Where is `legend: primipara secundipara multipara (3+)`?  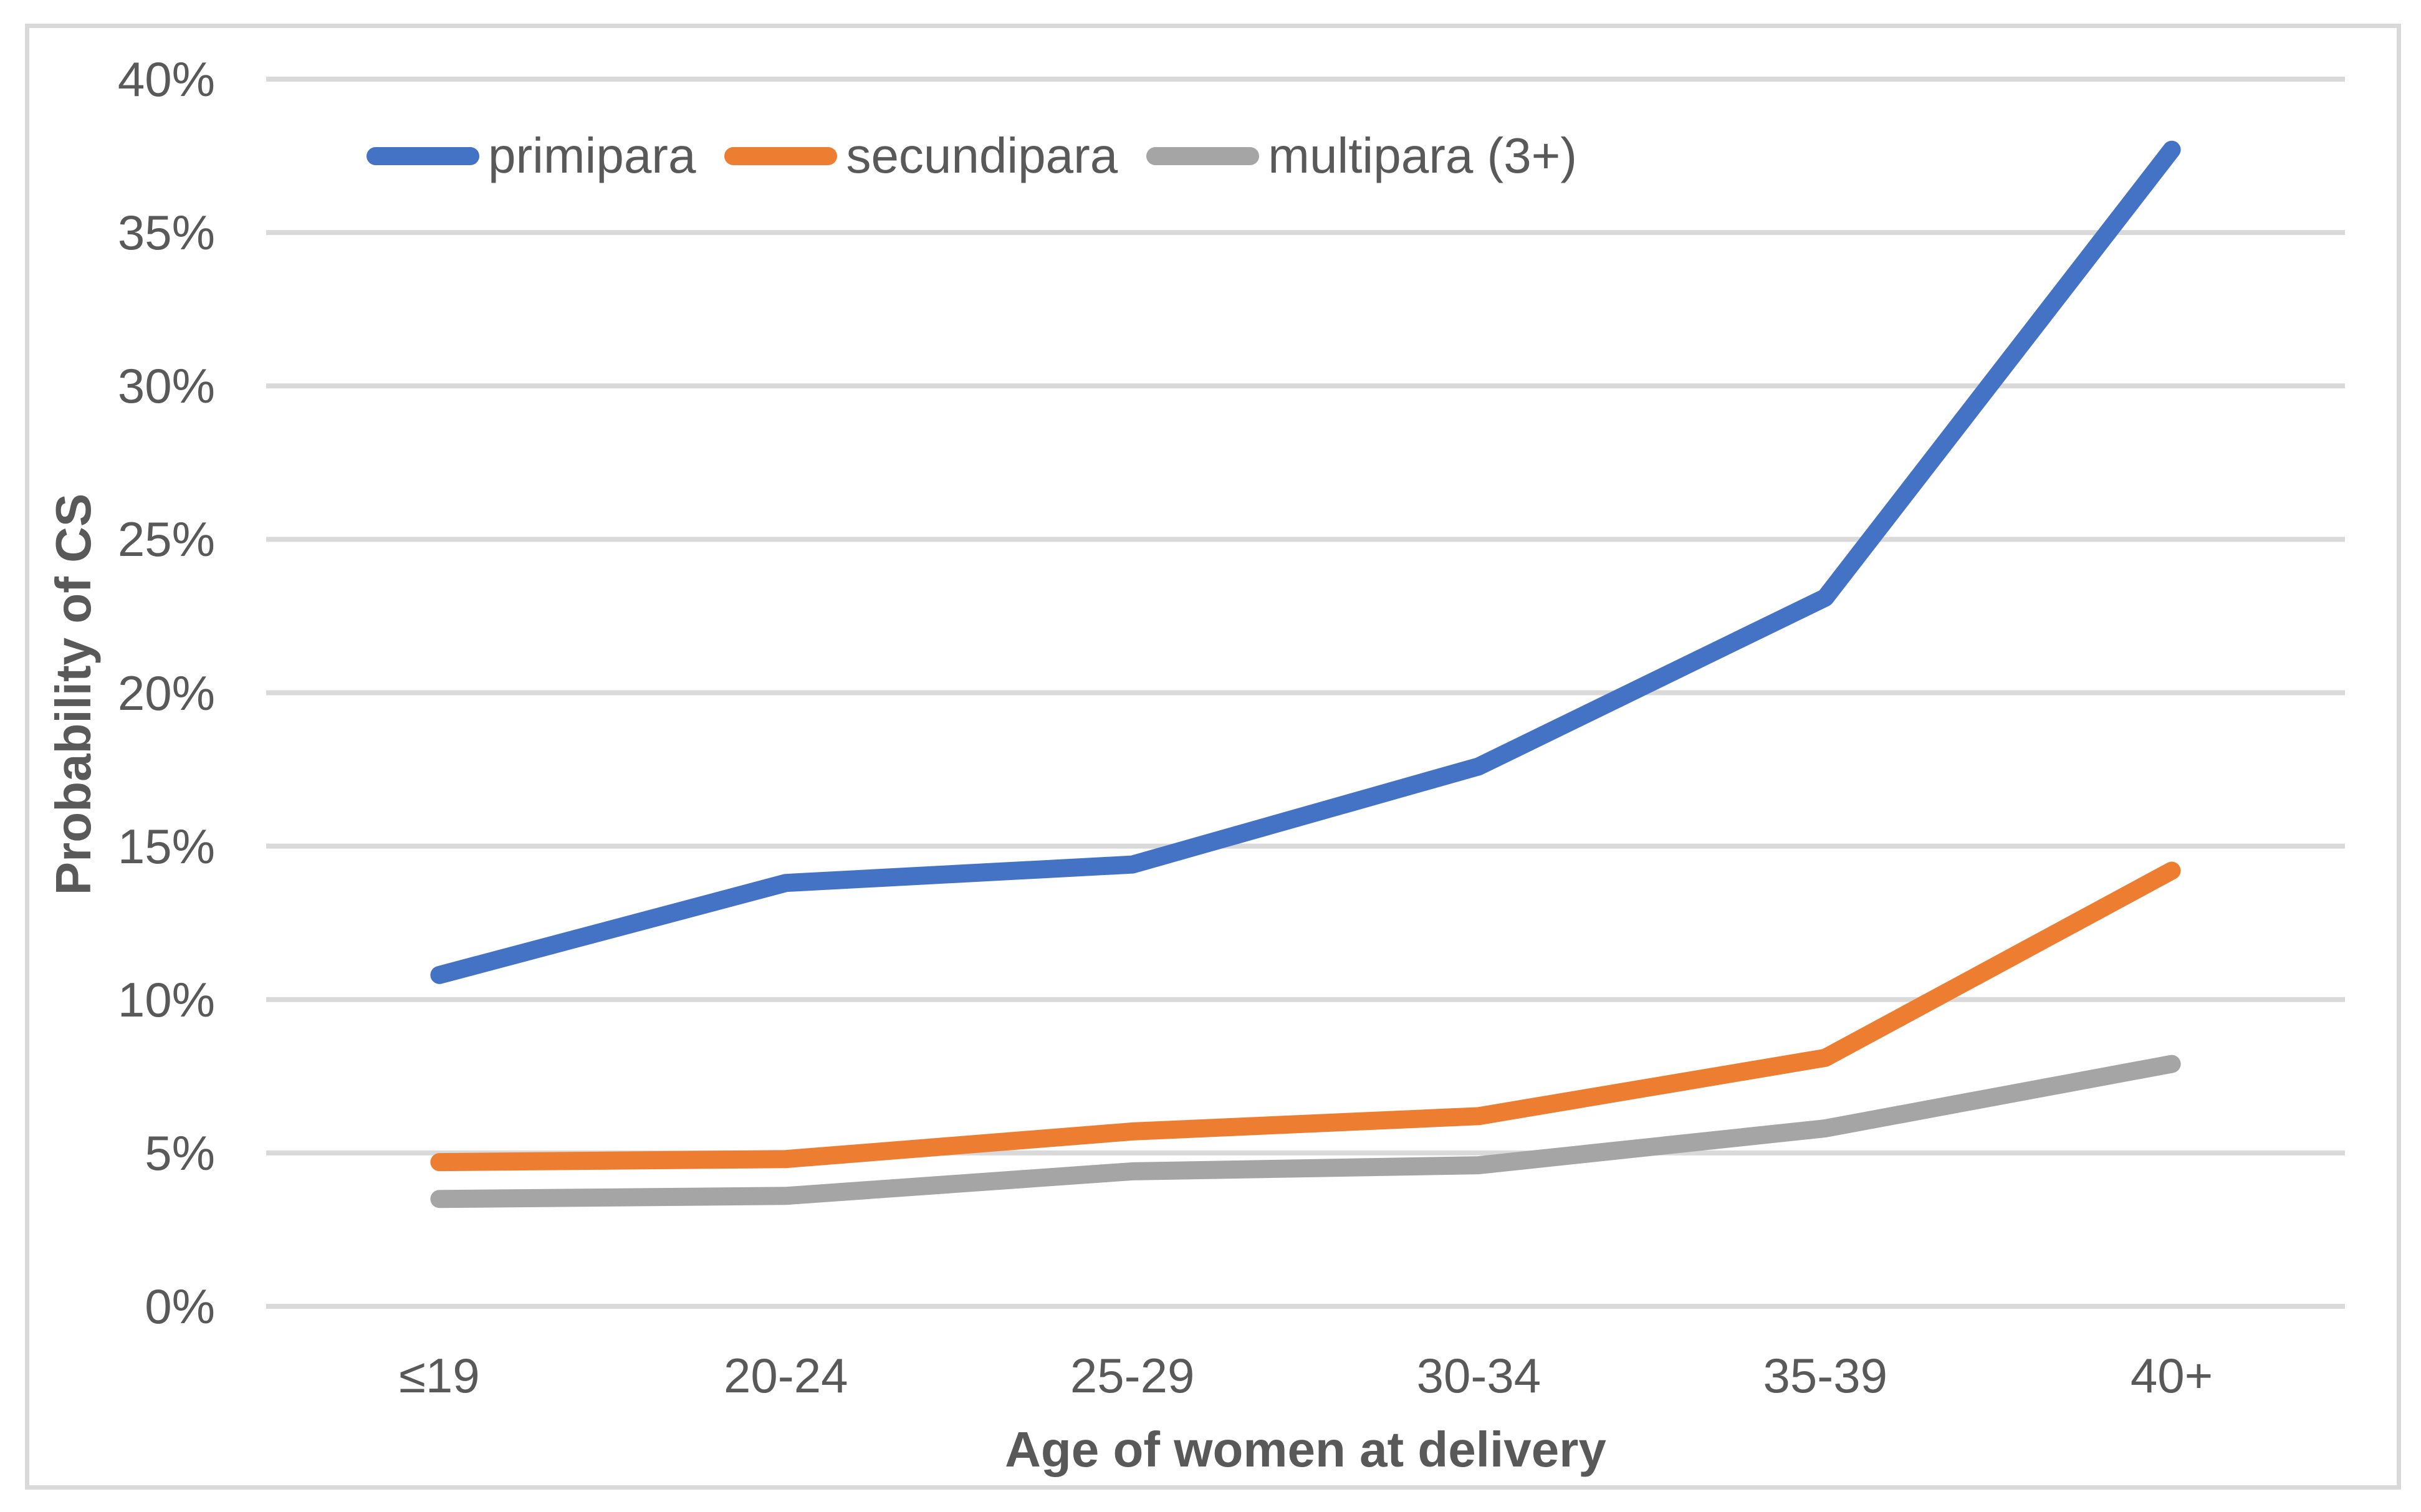
legend: primipara secundipara multipara (3+) is located at coordinates (972, 156).